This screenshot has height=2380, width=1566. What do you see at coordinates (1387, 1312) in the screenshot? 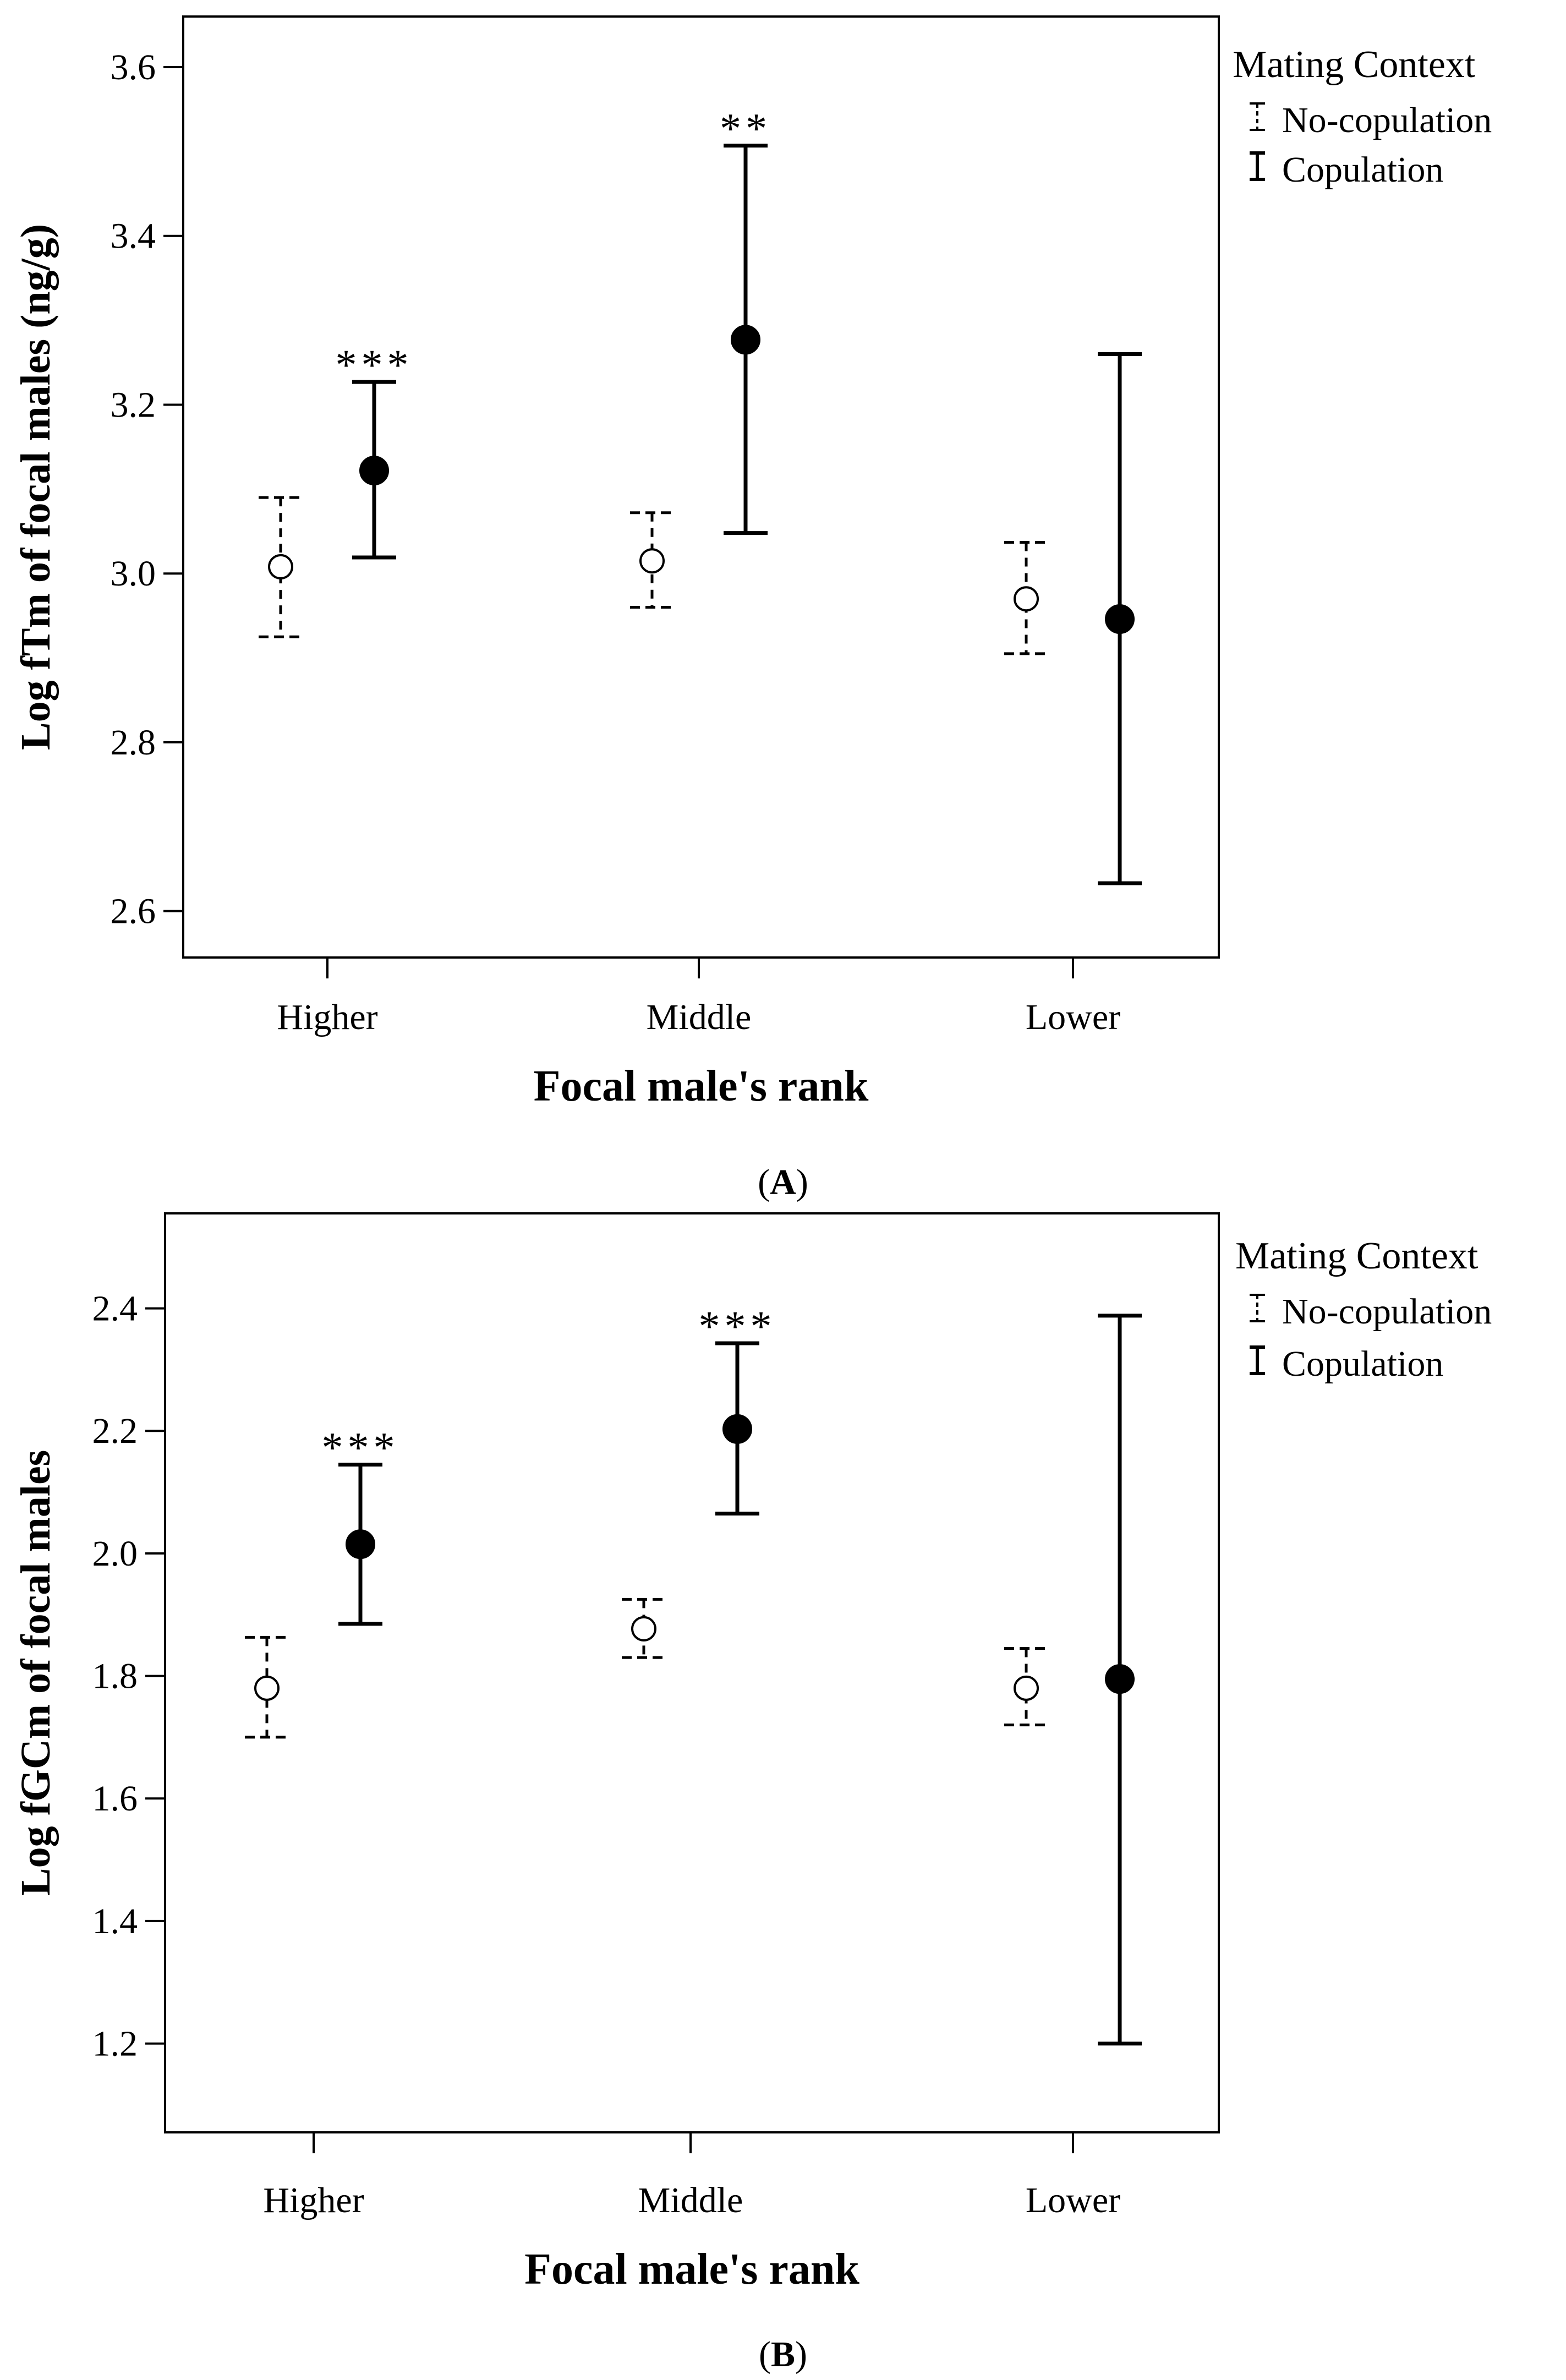
I see `panel-b-legend-entry: No-copulation` at bounding box center [1387, 1312].